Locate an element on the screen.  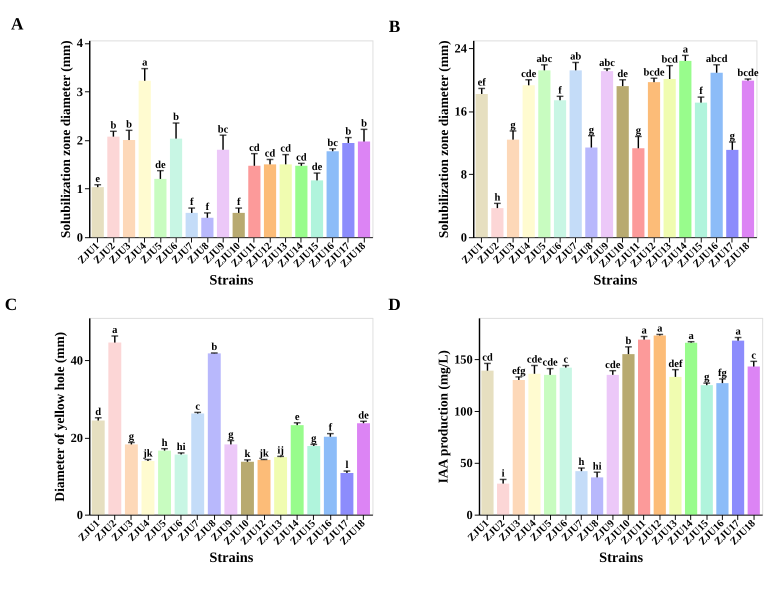
chart-title: D is located at coordinates (394, 304).